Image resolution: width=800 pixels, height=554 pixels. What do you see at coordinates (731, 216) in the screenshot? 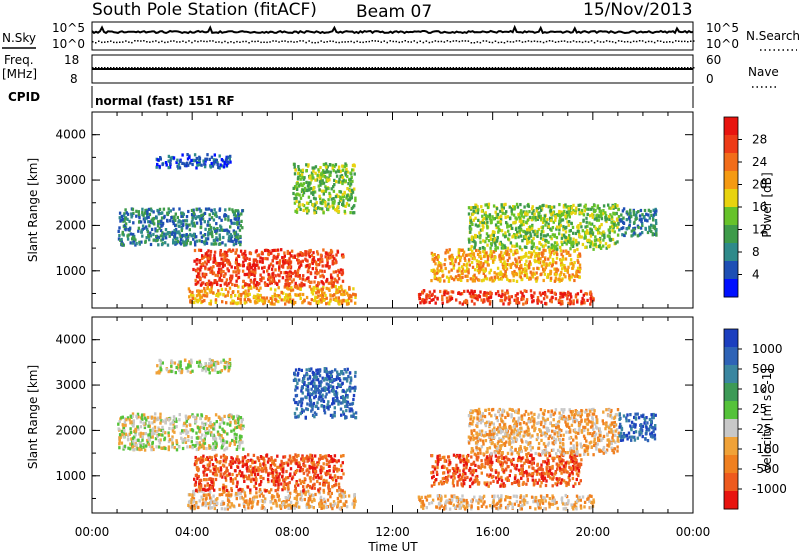
I see `colorbar-swatch` at bounding box center [731, 216].